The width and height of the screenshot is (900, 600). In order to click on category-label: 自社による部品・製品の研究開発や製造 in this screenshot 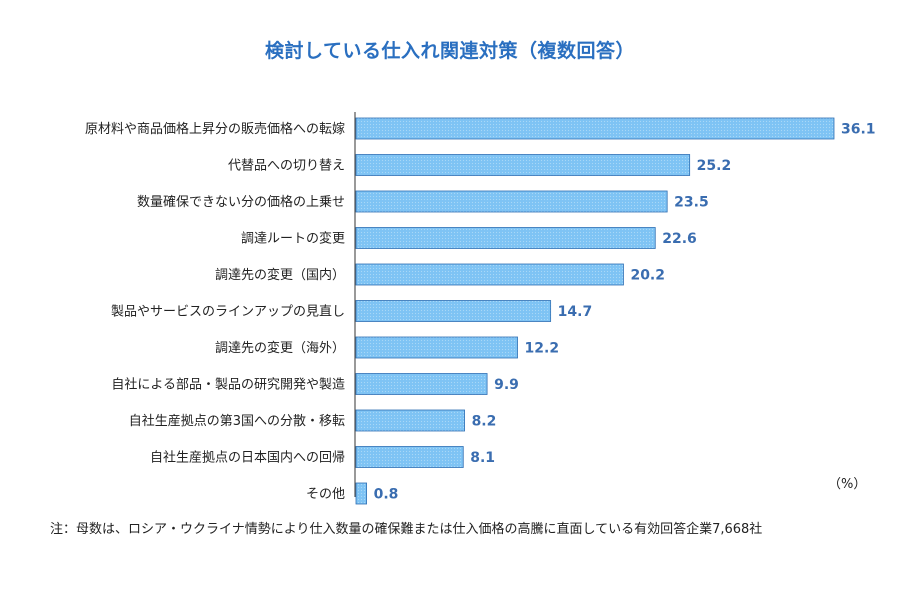, I will do `click(228, 385)`.